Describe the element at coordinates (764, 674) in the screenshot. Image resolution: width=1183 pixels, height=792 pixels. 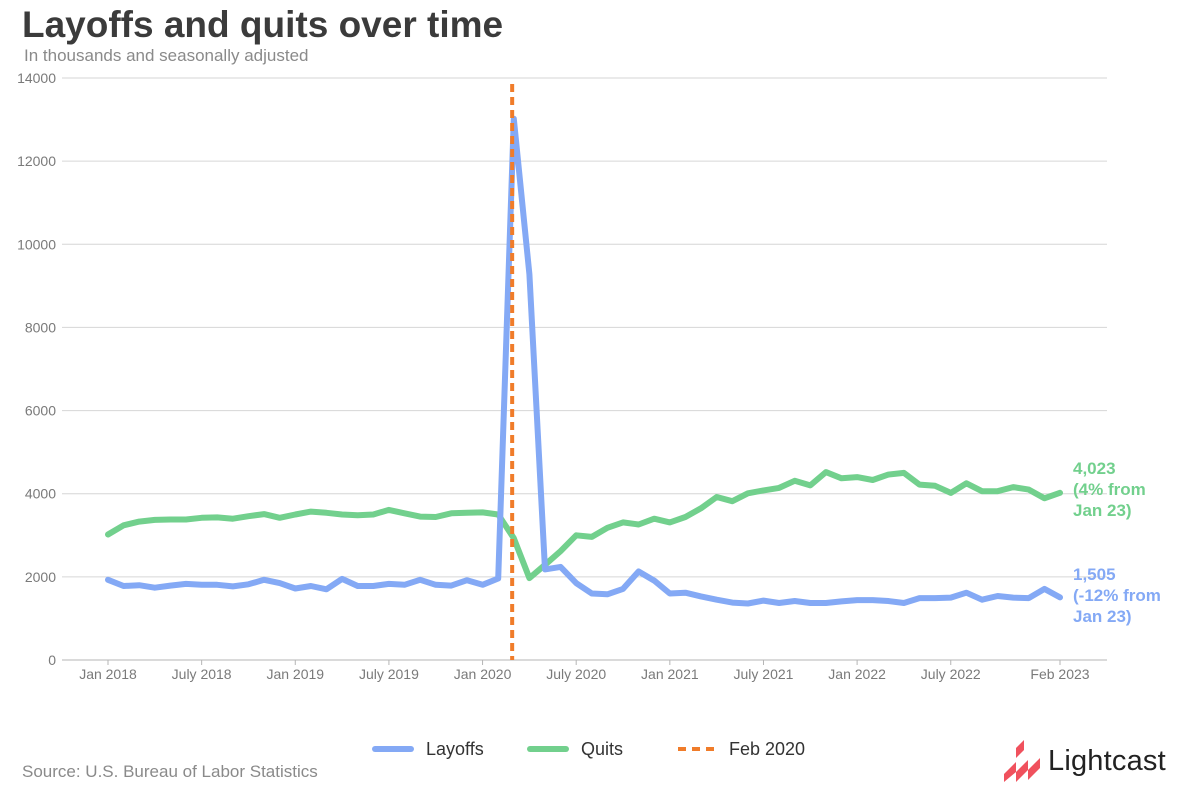
I see `x-tick-label: July 2021` at that location.